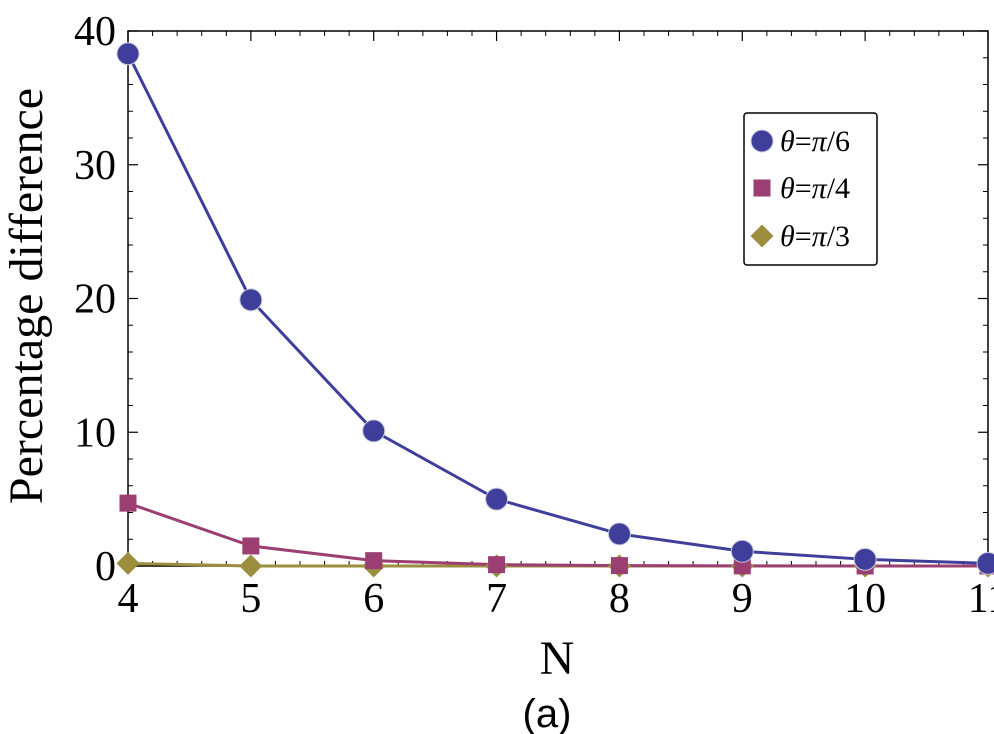  I want to click on y-tick-label: 0, so click(105, 567).